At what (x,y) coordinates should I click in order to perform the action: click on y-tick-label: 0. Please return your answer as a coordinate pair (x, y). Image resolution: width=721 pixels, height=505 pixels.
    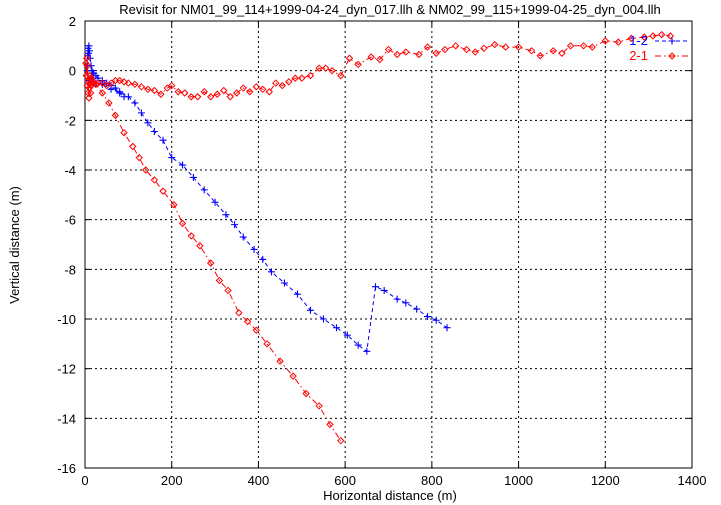
    Looking at the image, I should click on (72, 71).